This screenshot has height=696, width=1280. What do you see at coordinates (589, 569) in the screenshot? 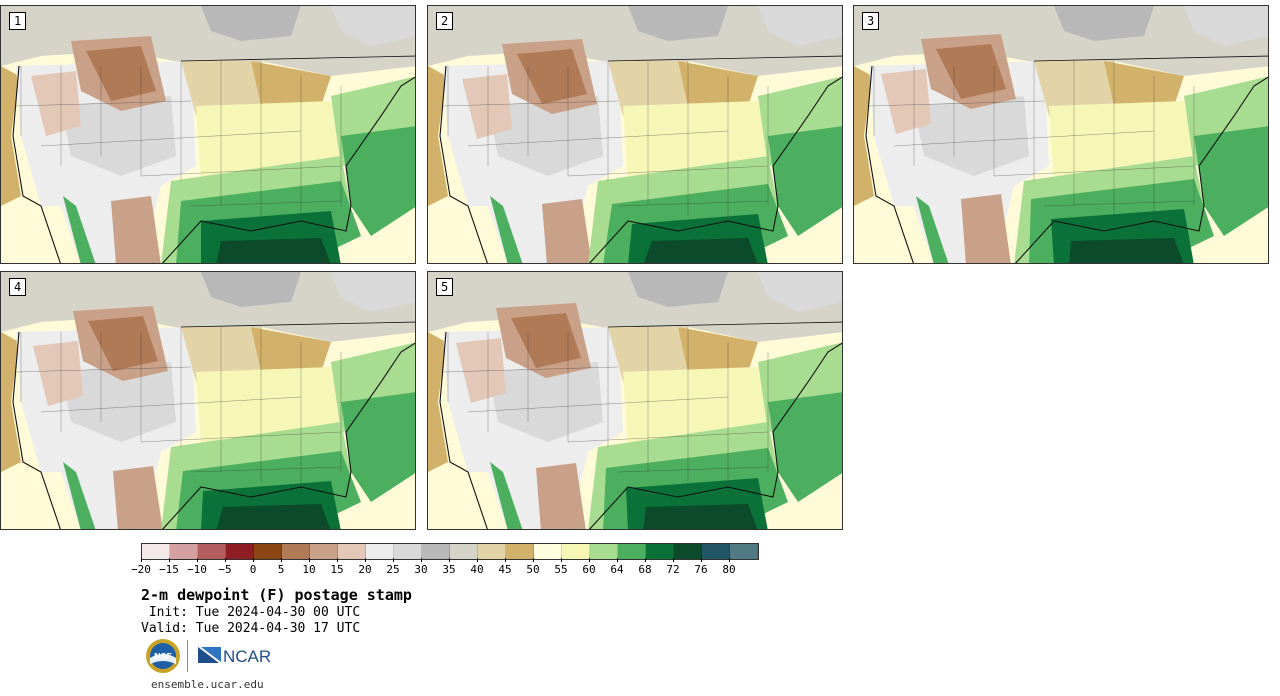
I see `colorbar-label: 60` at bounding box center [589, 569].